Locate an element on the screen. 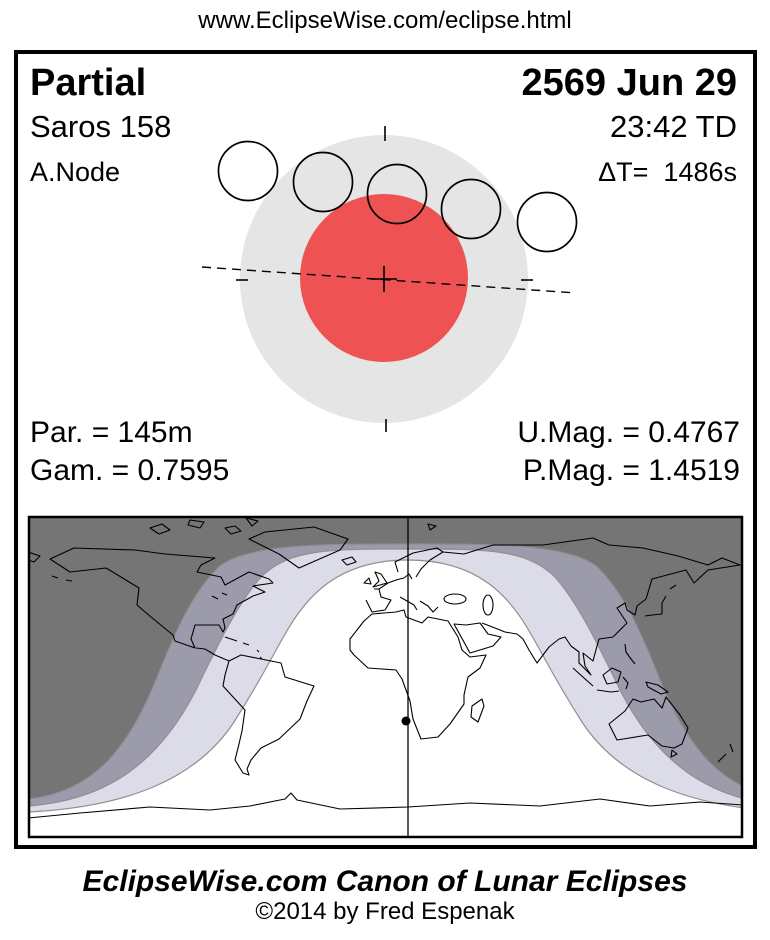 The image size is (770, 940). penumbral-magnitude-label: P.Mag. = 1.4519 is located at coordinates (631, 470).